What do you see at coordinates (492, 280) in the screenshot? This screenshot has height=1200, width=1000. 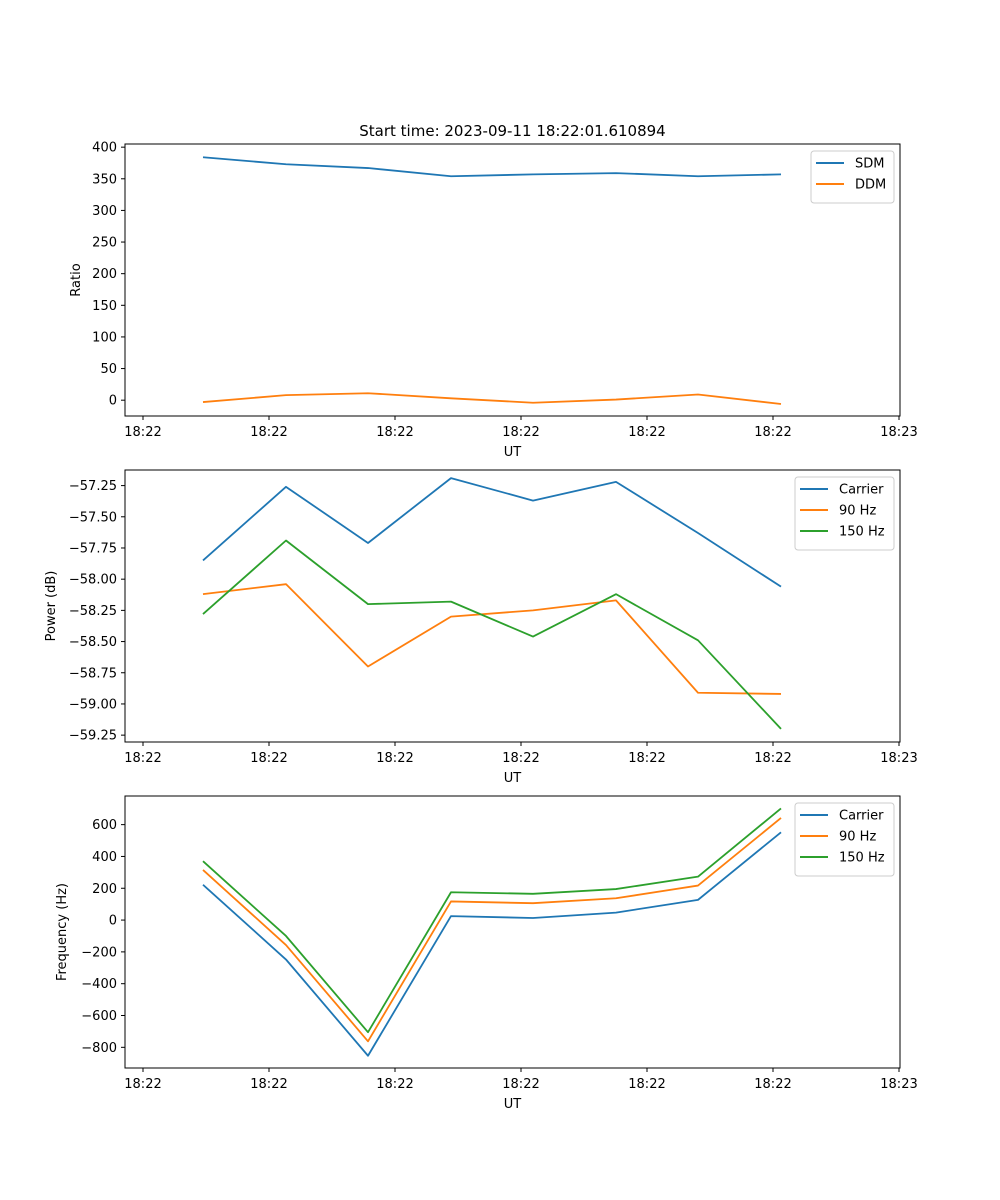 I see `ratio-series` at bounding box center [492, 280].